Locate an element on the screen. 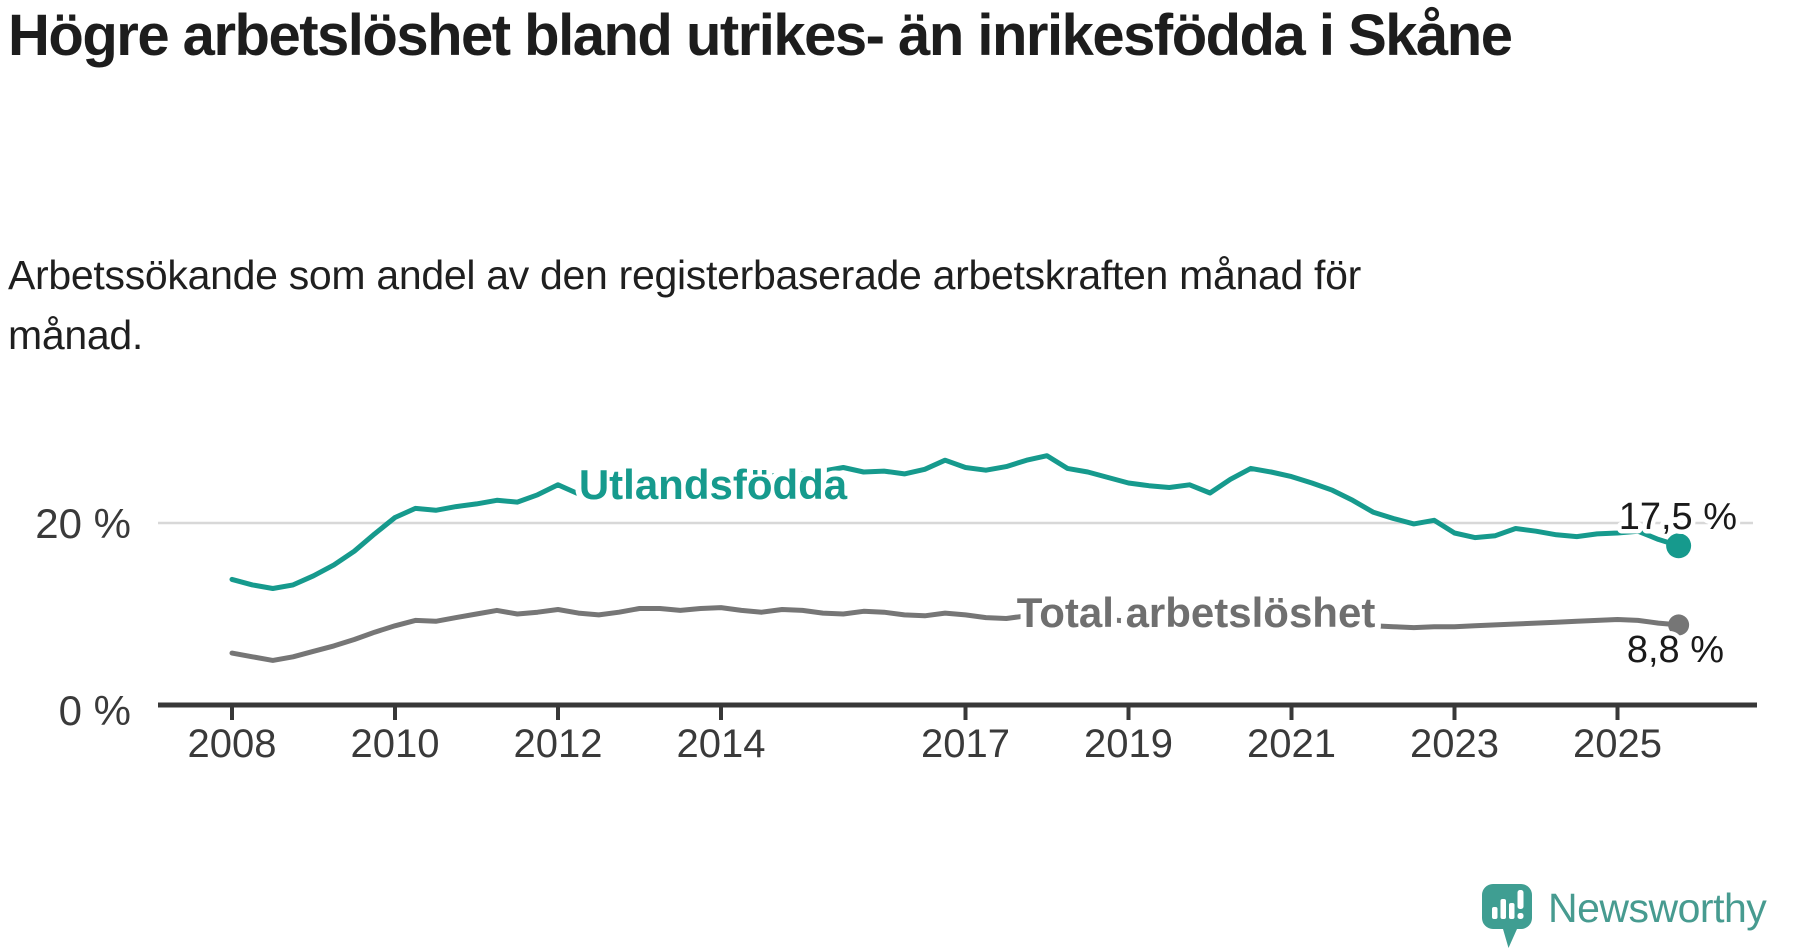  series-label-utlandsfodda: Utlandsfödda is located at coordinates (713, 484).